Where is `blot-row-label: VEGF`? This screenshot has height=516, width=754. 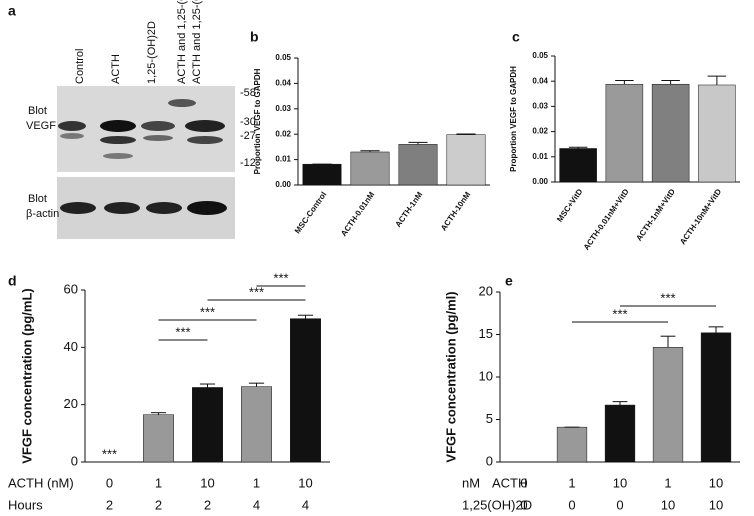
blot-row-label: VEGF is located at coordinates (41, 126).